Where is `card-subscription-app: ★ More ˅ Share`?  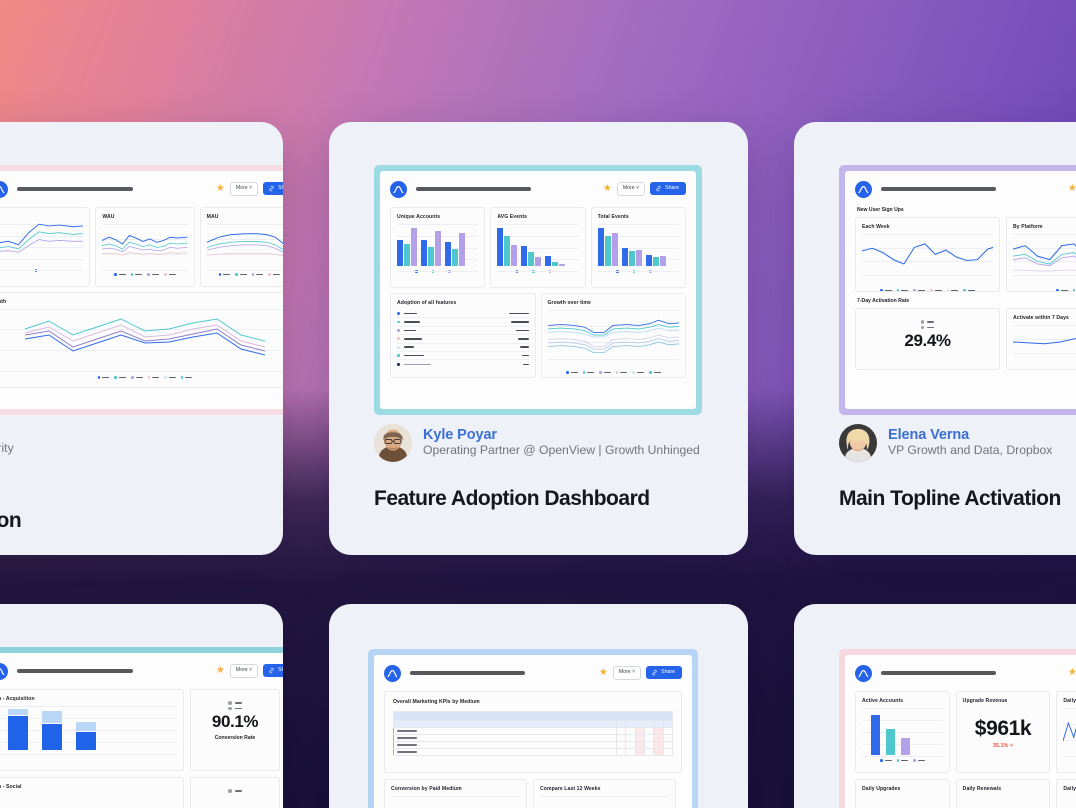
card-subscription-app: ★ More ˅ Share is located at coordinates (141, 338).